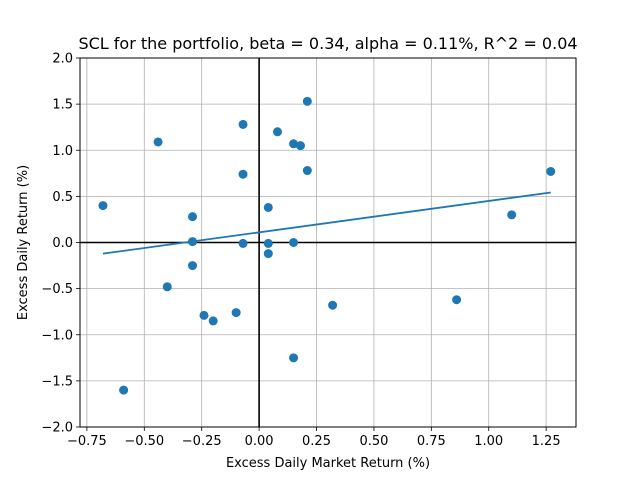 This screenshot has width=640, height=480. What do you see at coordinates (57, 381) in the screenshot?
I see `y-tick-label: −1.5` at bounding box center [57, 381].